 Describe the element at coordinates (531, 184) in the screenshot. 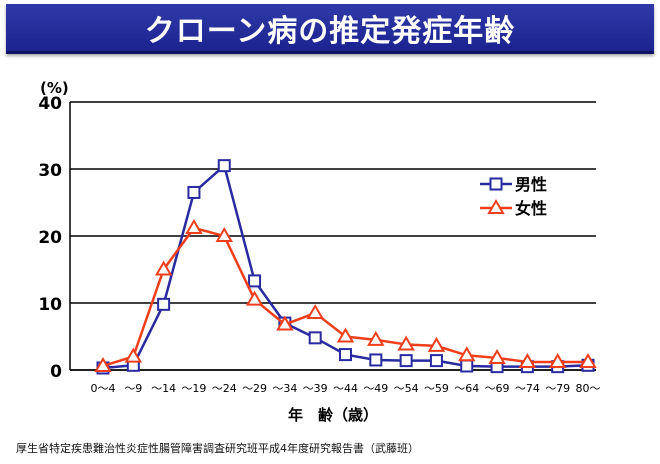

I see `legend-label: 男性` at that location.